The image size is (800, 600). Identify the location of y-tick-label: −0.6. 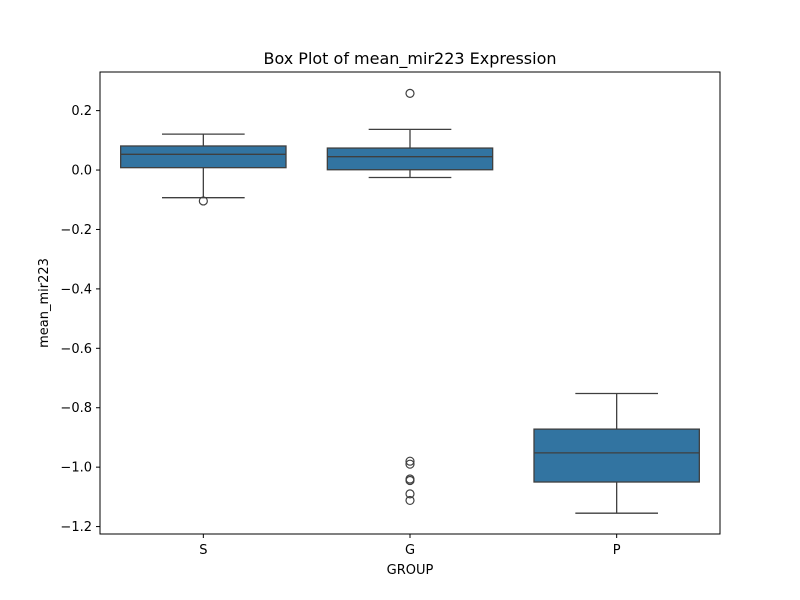
(76, 349).